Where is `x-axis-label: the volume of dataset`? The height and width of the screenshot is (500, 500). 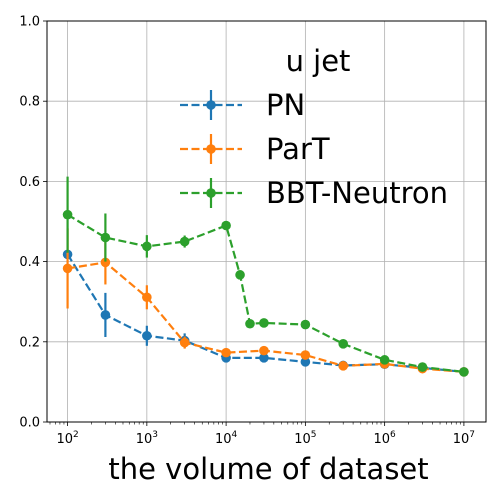
x-axis-label: the volume of dataset is located at coordinates (268, 469).